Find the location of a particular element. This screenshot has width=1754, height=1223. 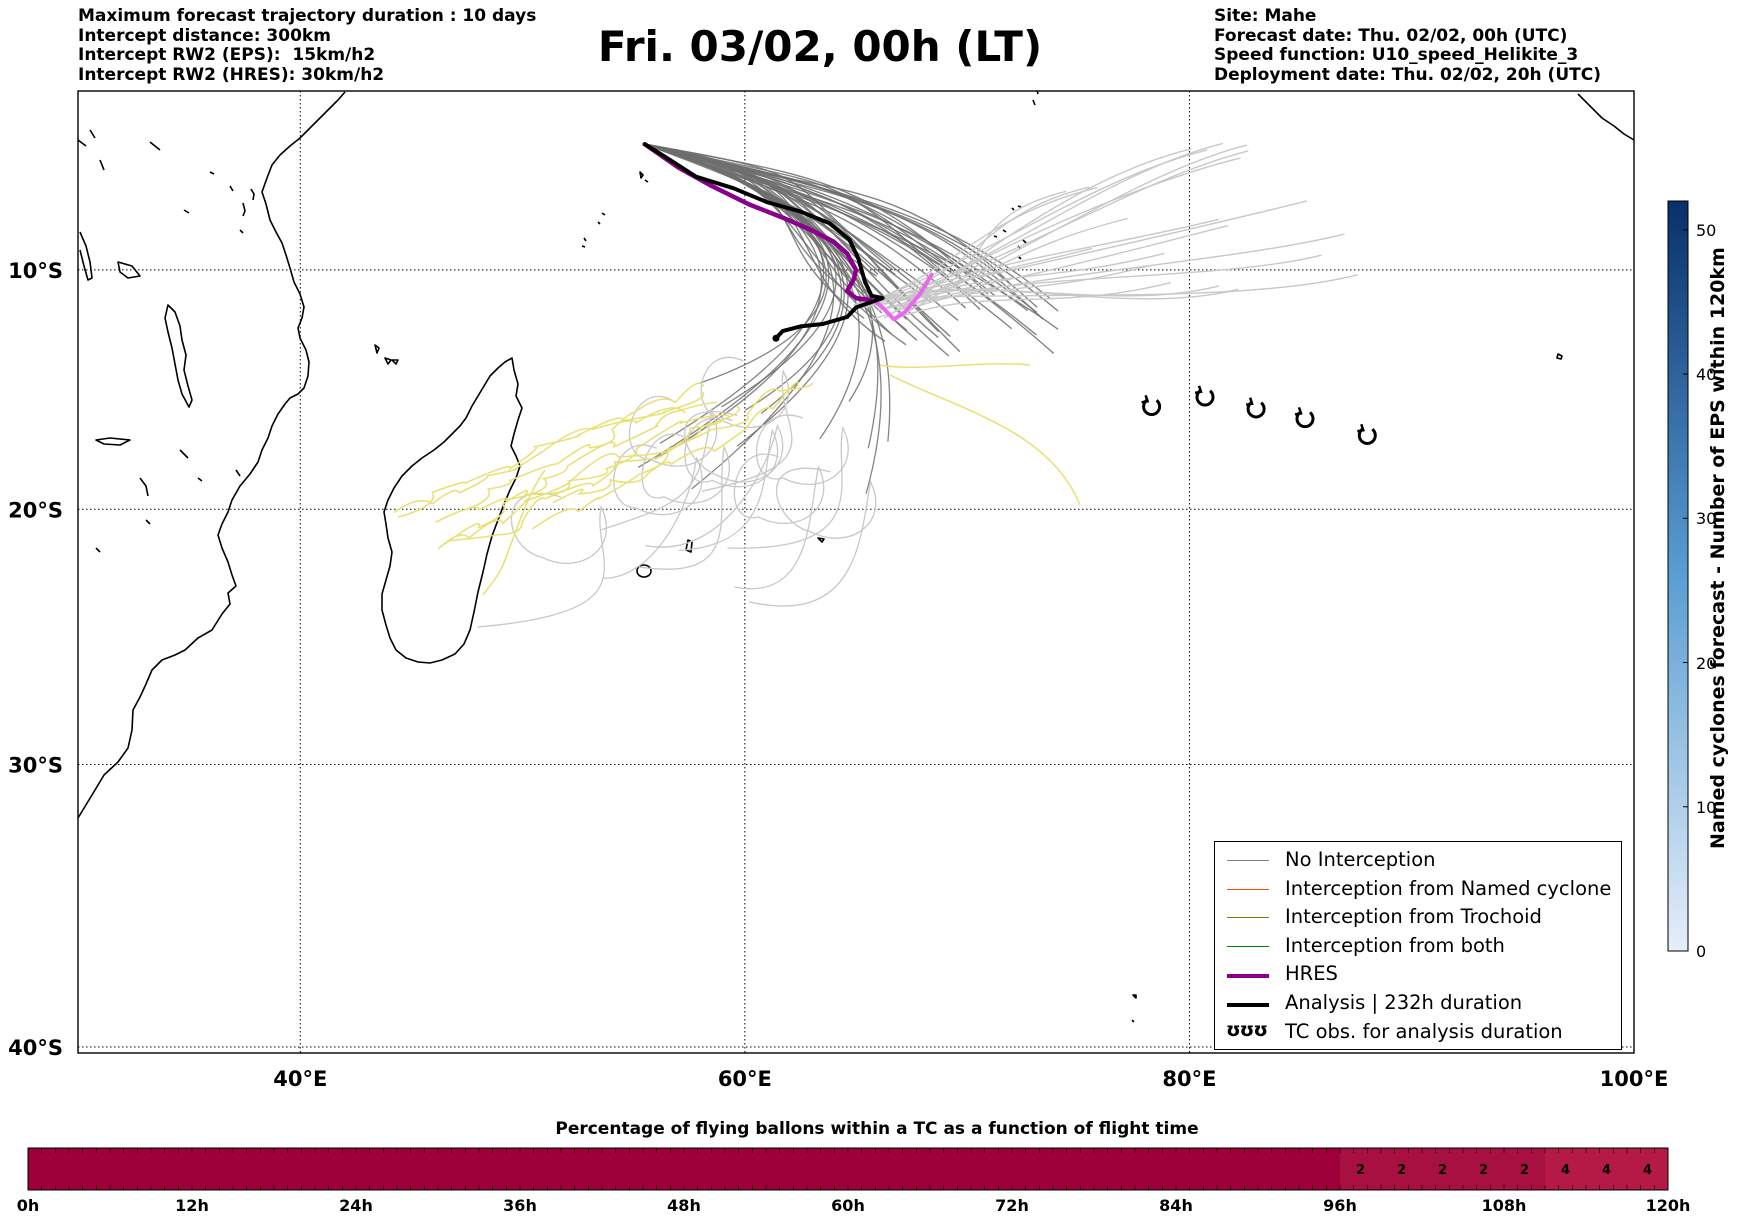

lake-tanganyika is located at coordinates (86, 256).